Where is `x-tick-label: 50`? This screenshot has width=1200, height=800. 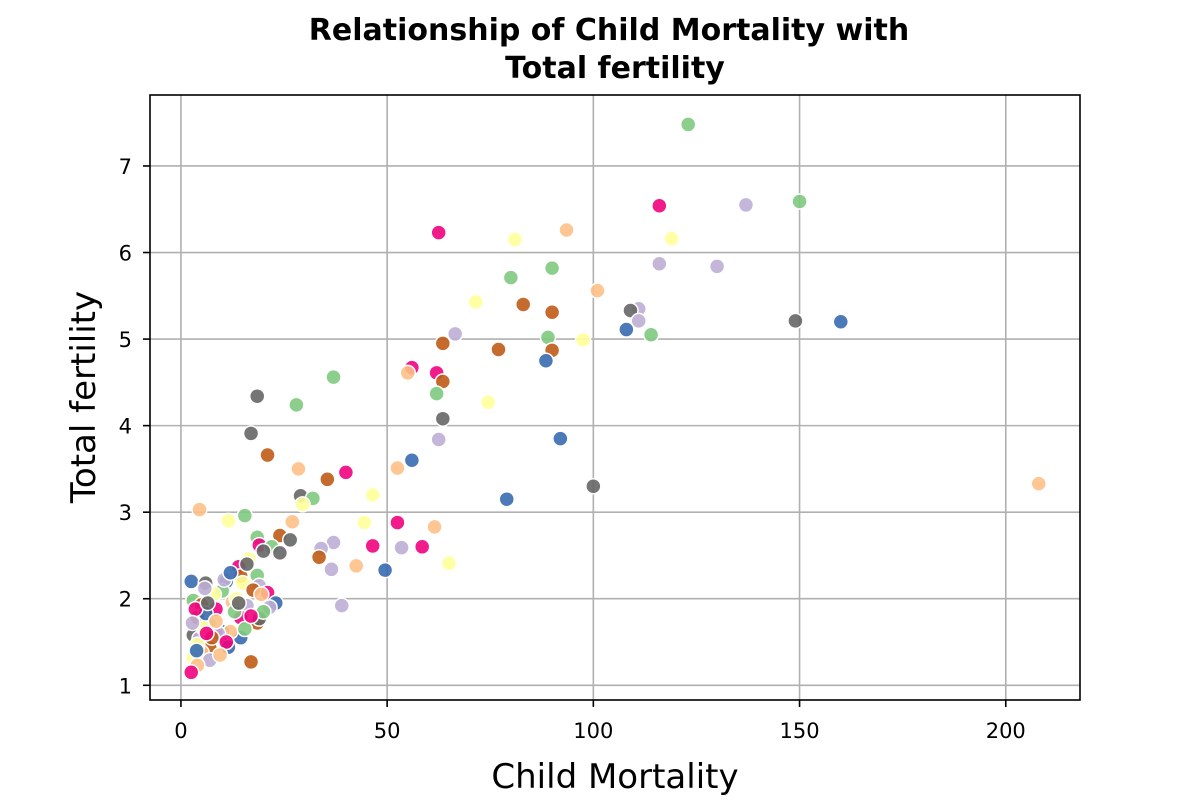 x-tick-label: 50 is located at coordinates (387, 731).